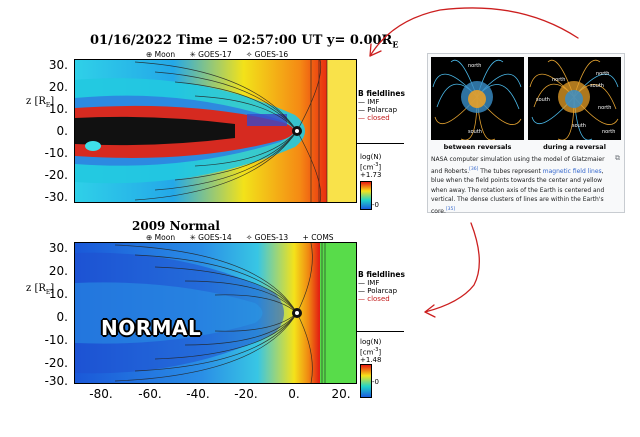 The image size is (640, 437). I want to click on bottom-y-axis-label: z [RE], so click(40, 289).